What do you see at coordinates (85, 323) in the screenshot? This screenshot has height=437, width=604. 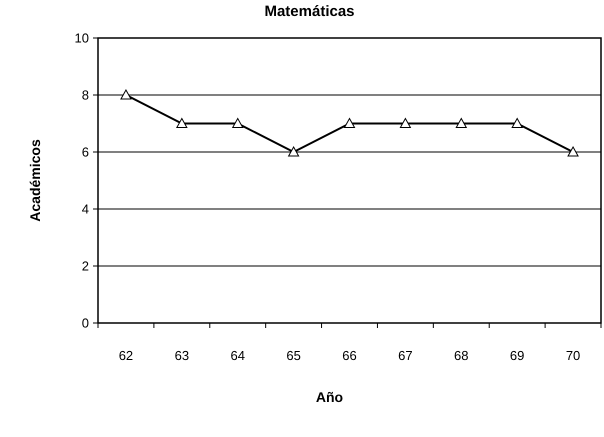 I see `y-tick-label: 0` at bounding box center [85, 323].